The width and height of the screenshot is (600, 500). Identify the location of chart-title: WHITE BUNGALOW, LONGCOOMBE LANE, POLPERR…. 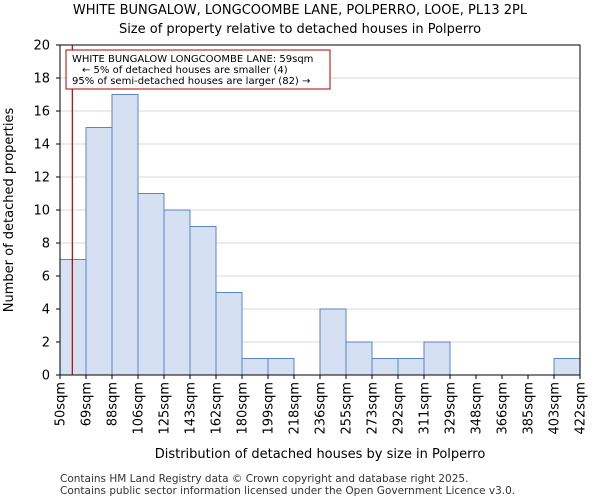
(300, 10).